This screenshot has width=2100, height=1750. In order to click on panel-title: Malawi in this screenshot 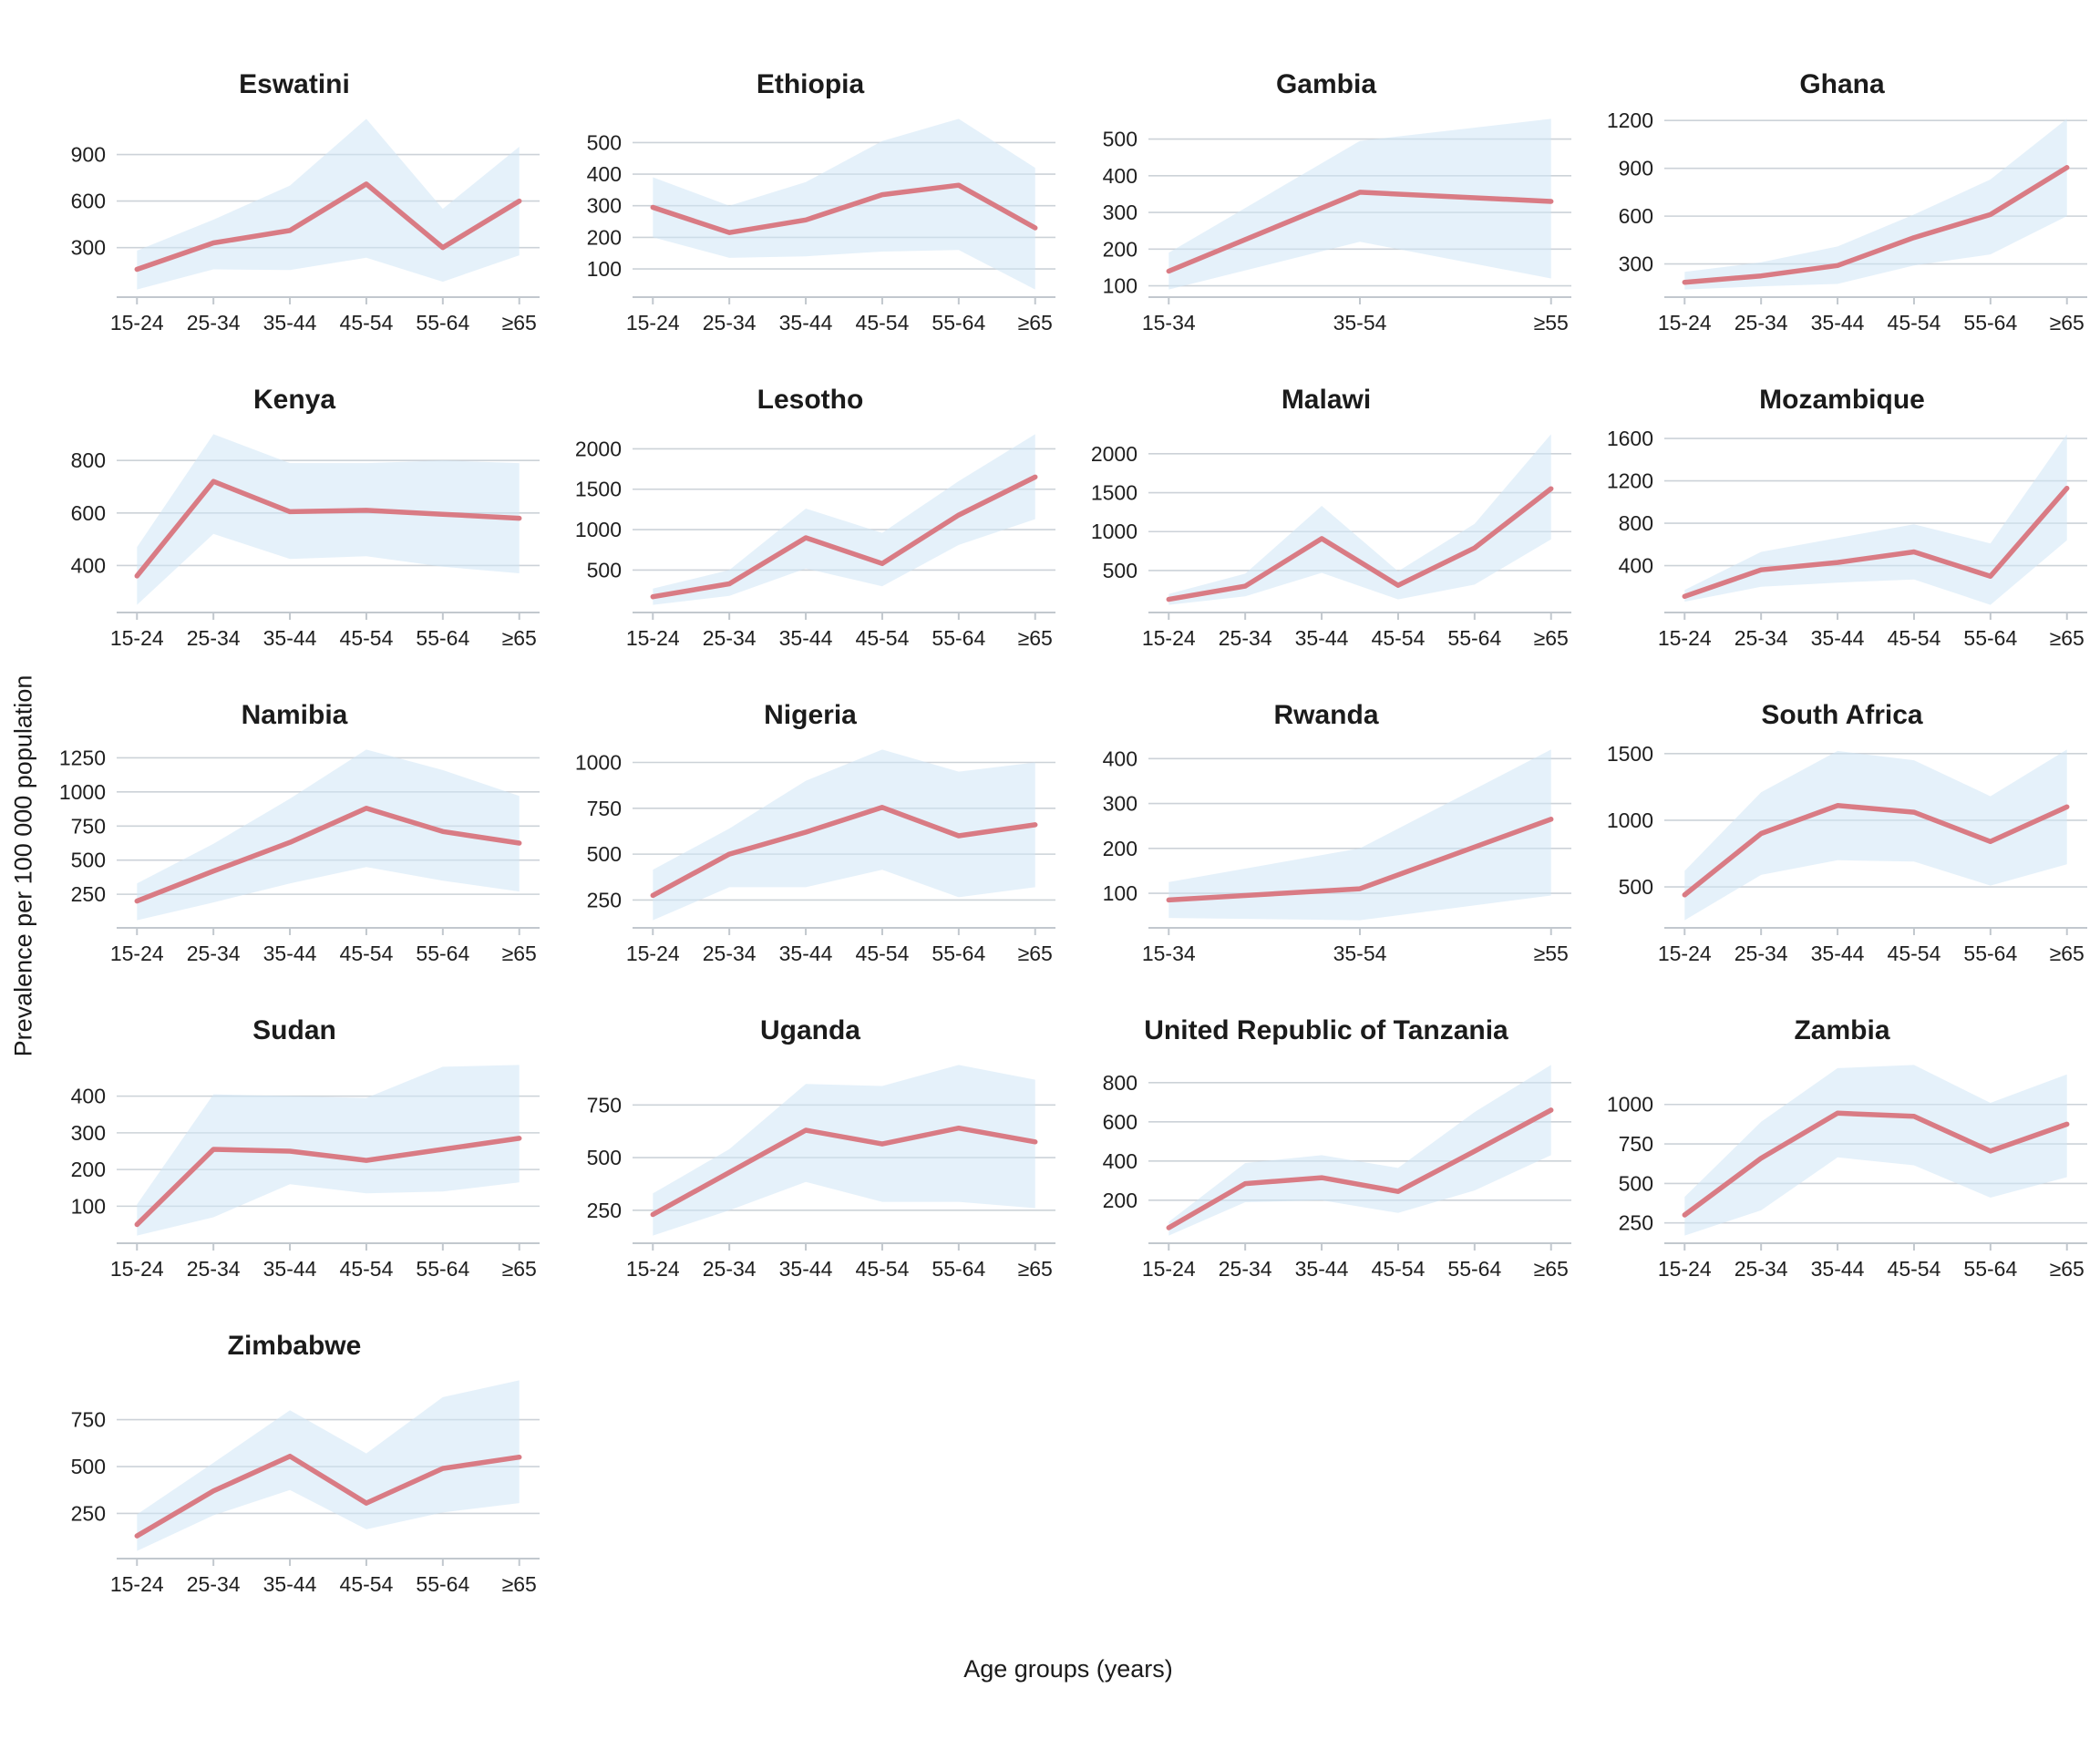, I will do `click(1326, 385)`.